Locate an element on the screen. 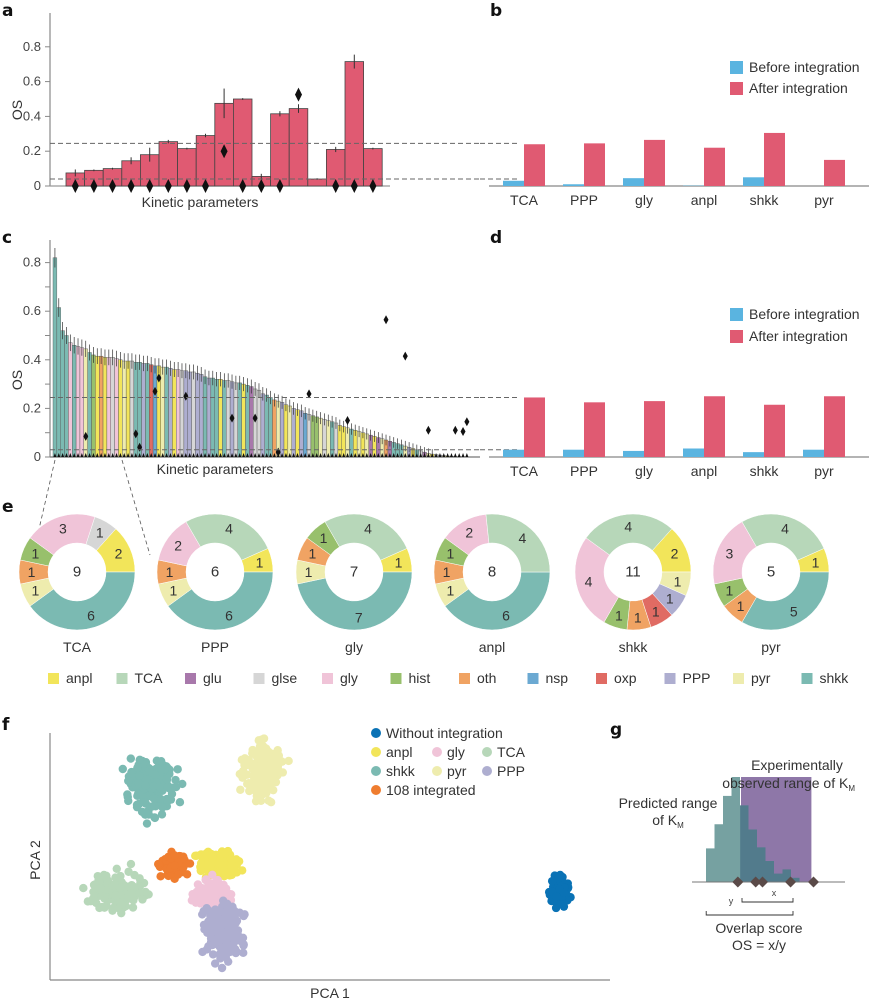 The width and height of the screenshot is (869, 1000). donut-label: shkk is located at coordinates (634, 647).